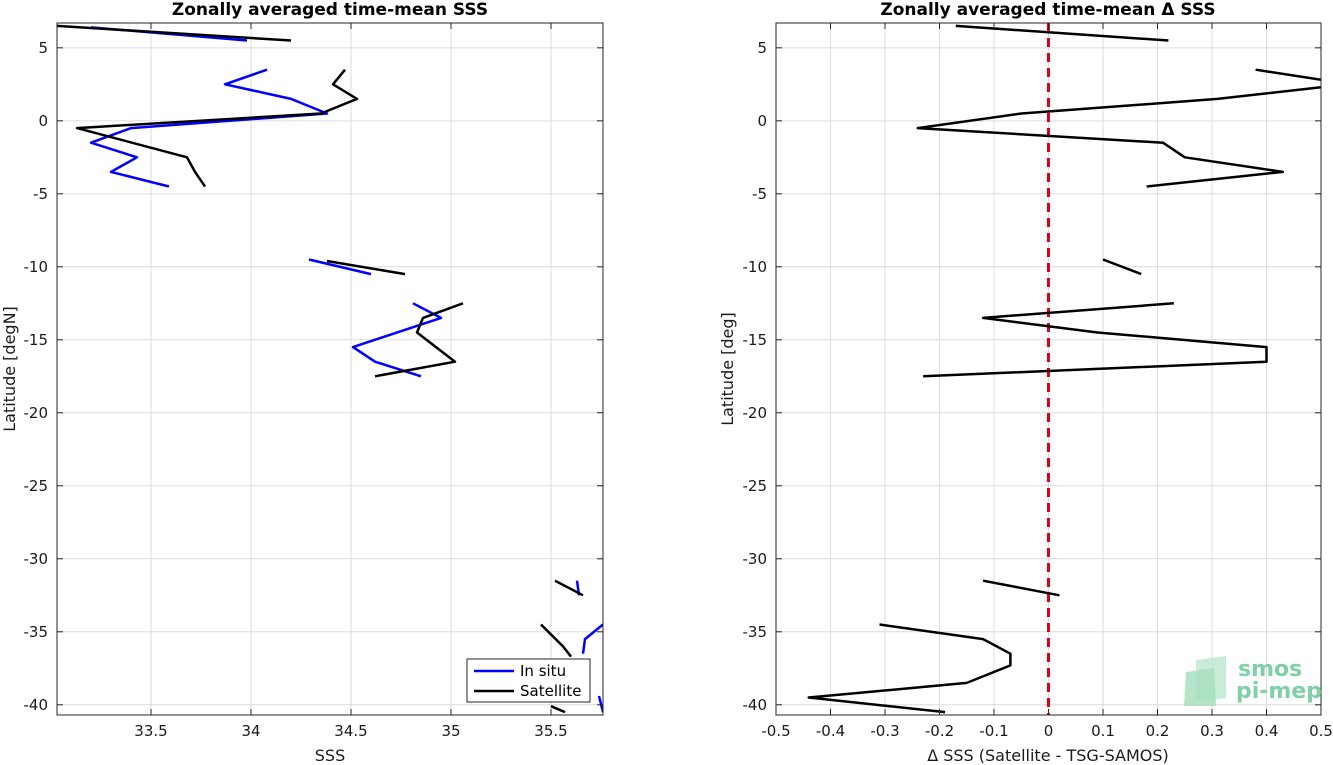 The image size is (1333, 765). What do you see at coordinates (830, 731) in the screenshot?
I see `right-x-tick-label: -0.4` at bounding box center [830, 731].